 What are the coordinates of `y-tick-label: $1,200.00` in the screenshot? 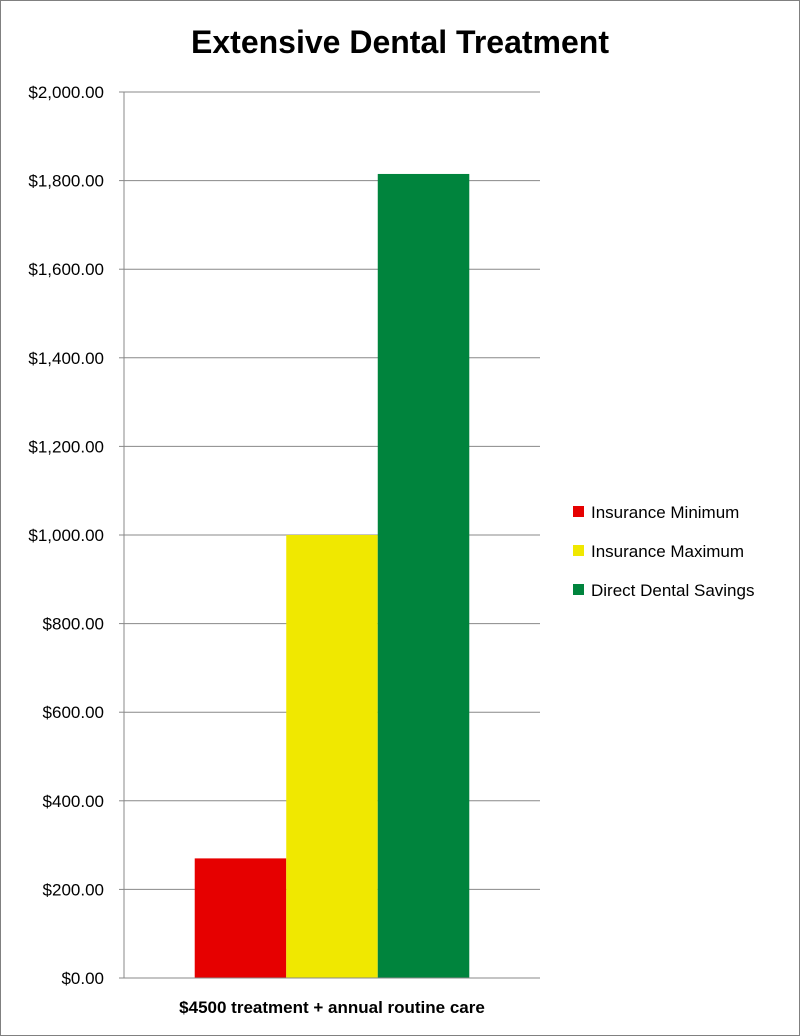 It's located at (66, 446).